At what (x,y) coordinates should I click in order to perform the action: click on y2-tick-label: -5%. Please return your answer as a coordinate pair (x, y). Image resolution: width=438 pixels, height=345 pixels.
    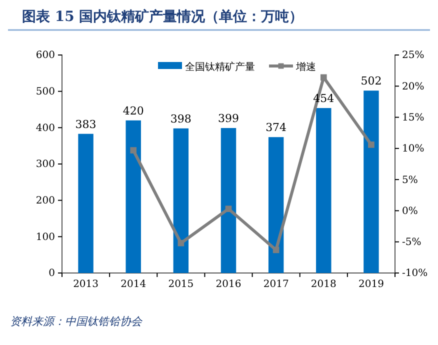
    Looking at the image, I should click on (412, 242).